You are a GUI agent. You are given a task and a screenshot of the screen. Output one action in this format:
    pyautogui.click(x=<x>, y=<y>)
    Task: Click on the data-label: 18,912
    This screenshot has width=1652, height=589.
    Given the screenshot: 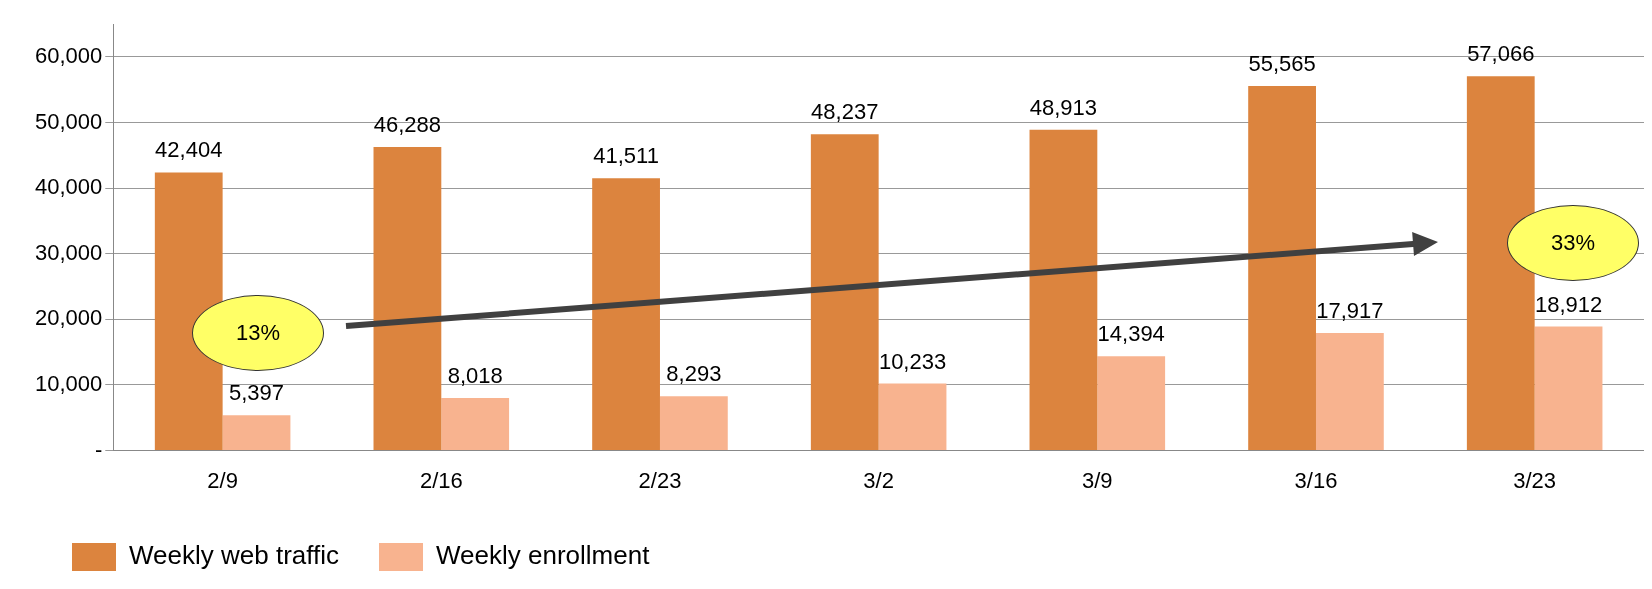 What is the action you would take?
    pyautogui.click(x=1568, y=304)
    